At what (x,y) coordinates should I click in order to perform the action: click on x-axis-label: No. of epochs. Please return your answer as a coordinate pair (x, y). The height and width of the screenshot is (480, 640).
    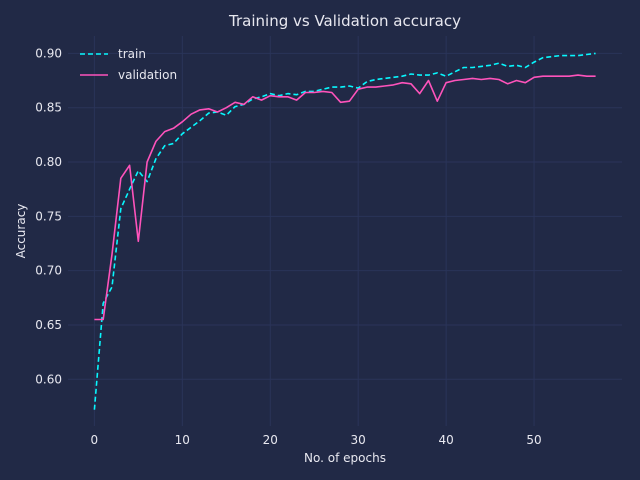
    Looking at the image, I should click on (345, 458).